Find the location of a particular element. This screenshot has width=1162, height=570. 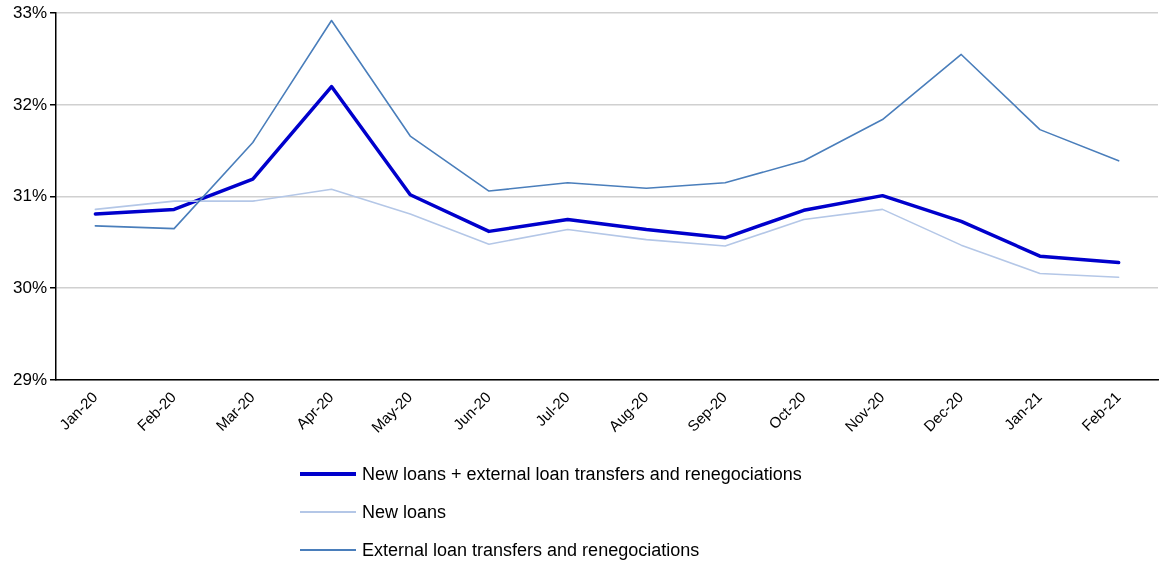

y-tick-label: 33% is located at coordinates (30, 12).